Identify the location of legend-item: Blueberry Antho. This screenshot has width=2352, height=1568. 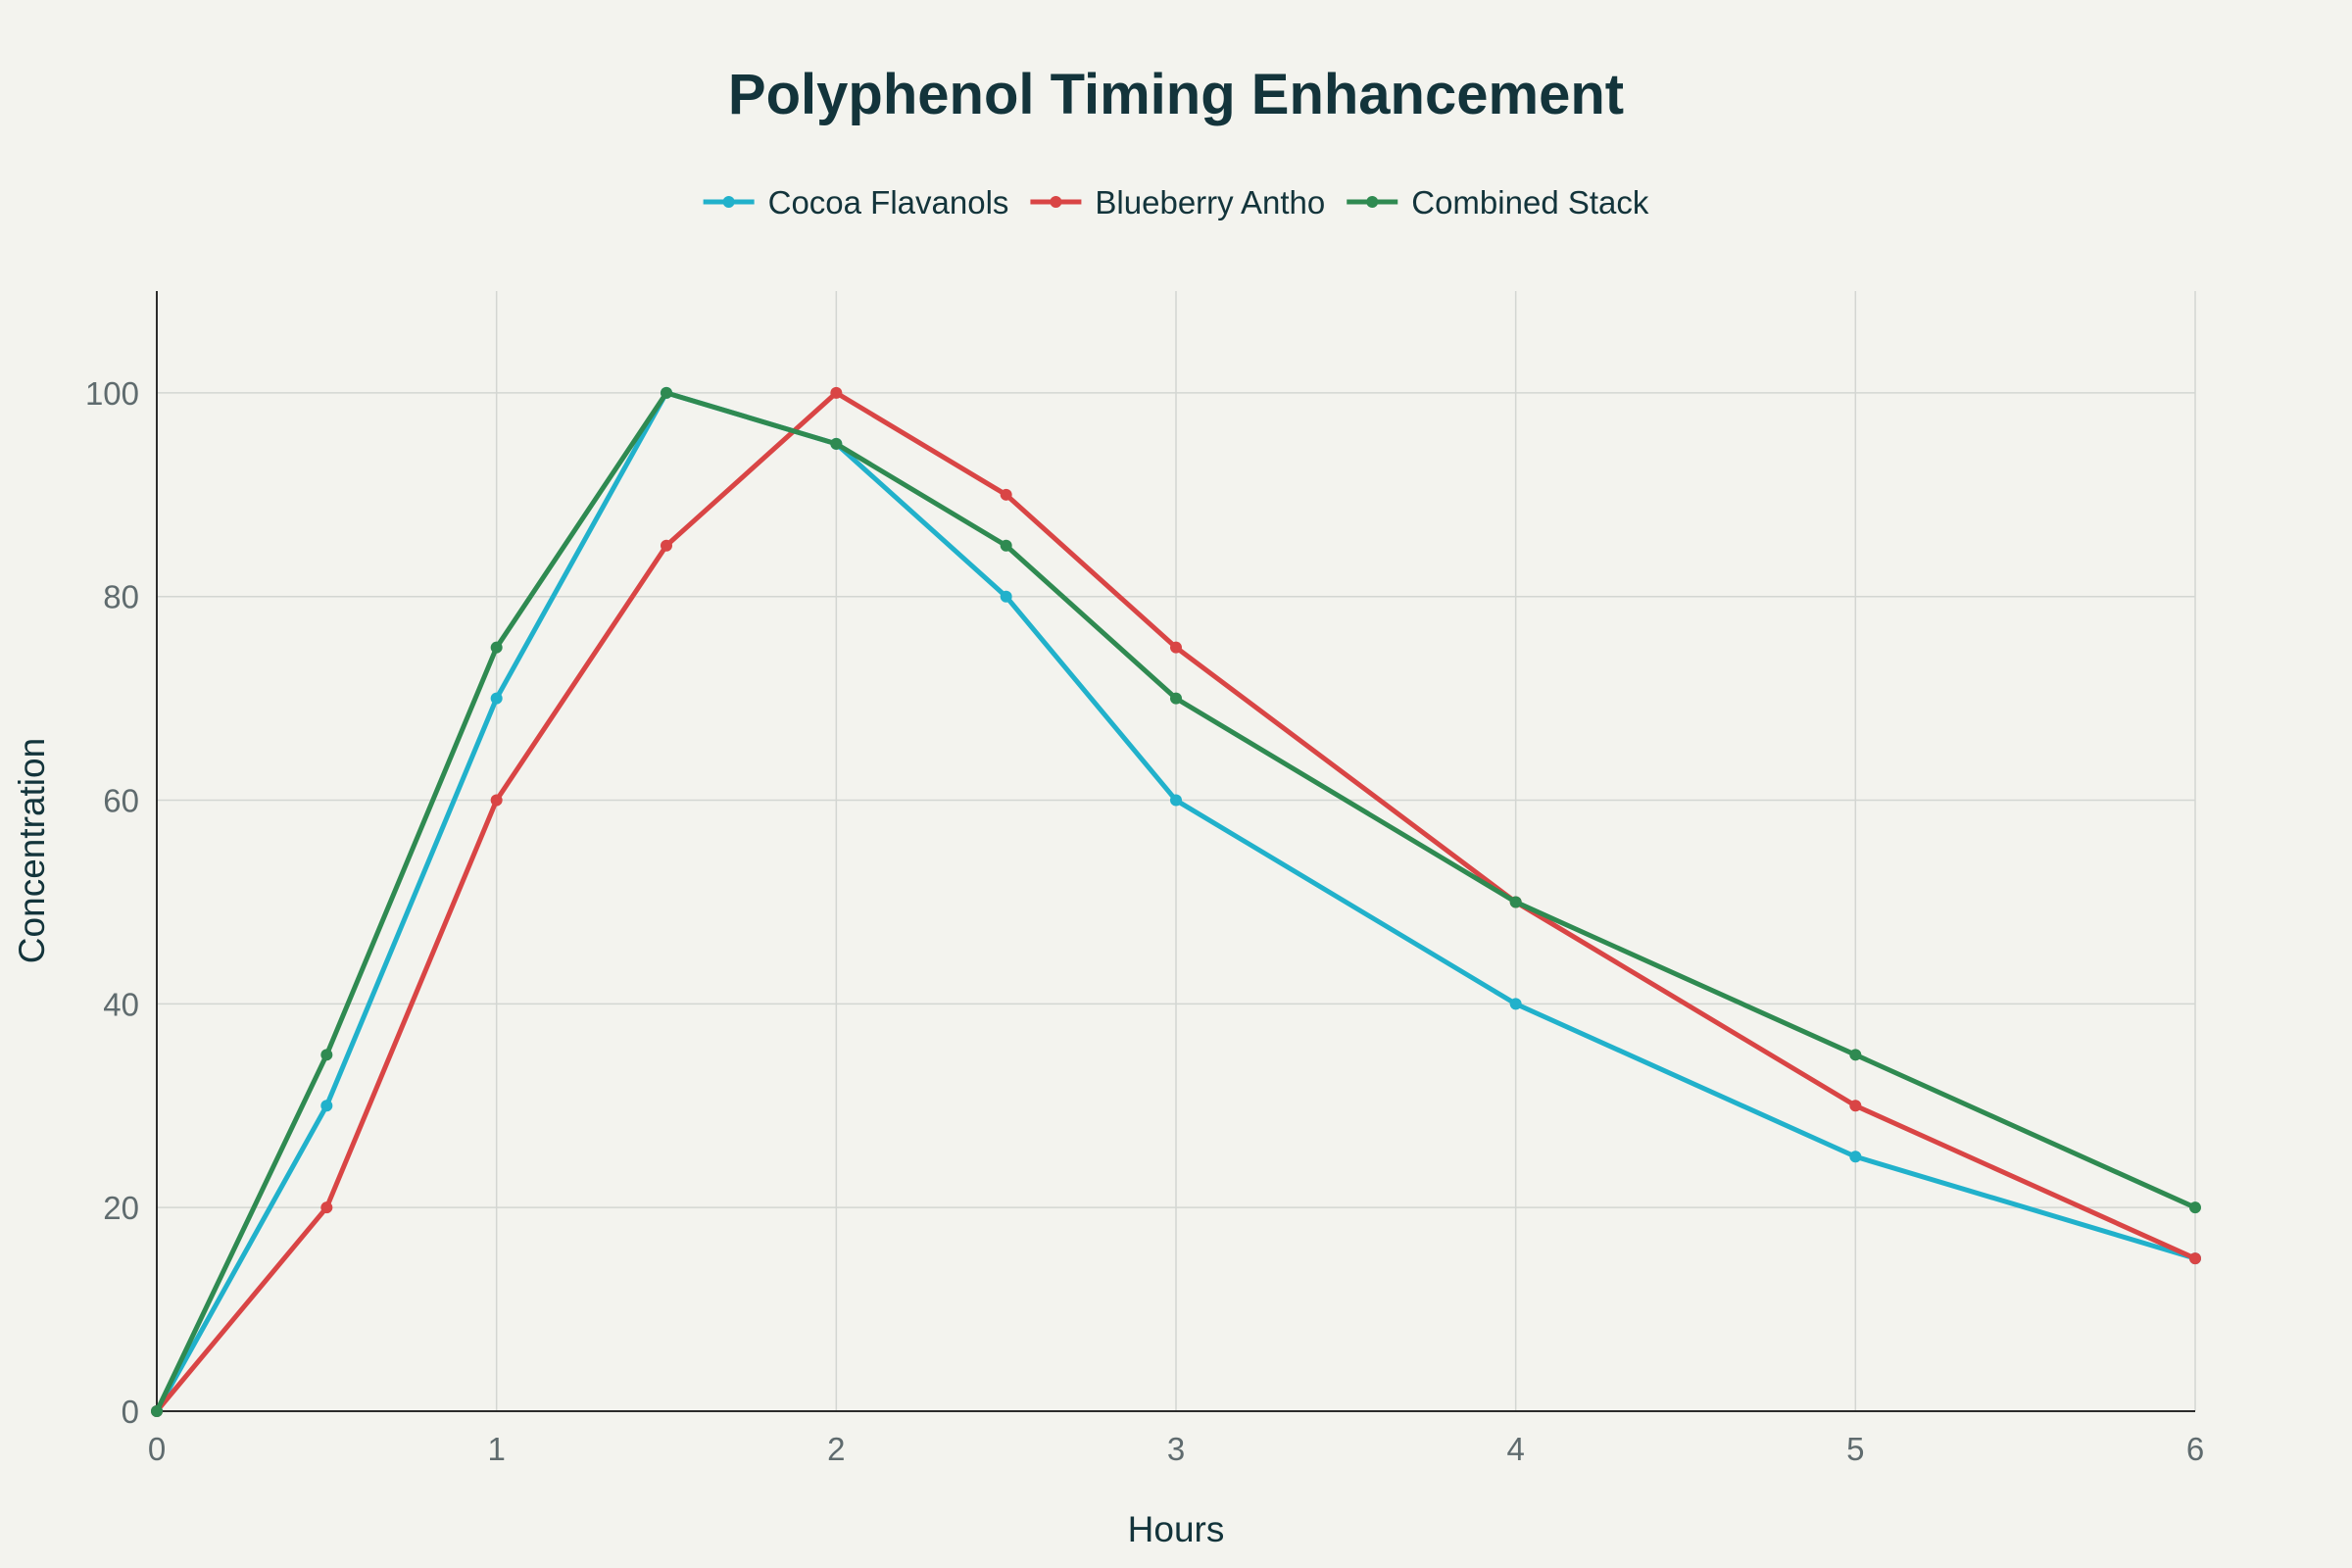
(1177, 202).